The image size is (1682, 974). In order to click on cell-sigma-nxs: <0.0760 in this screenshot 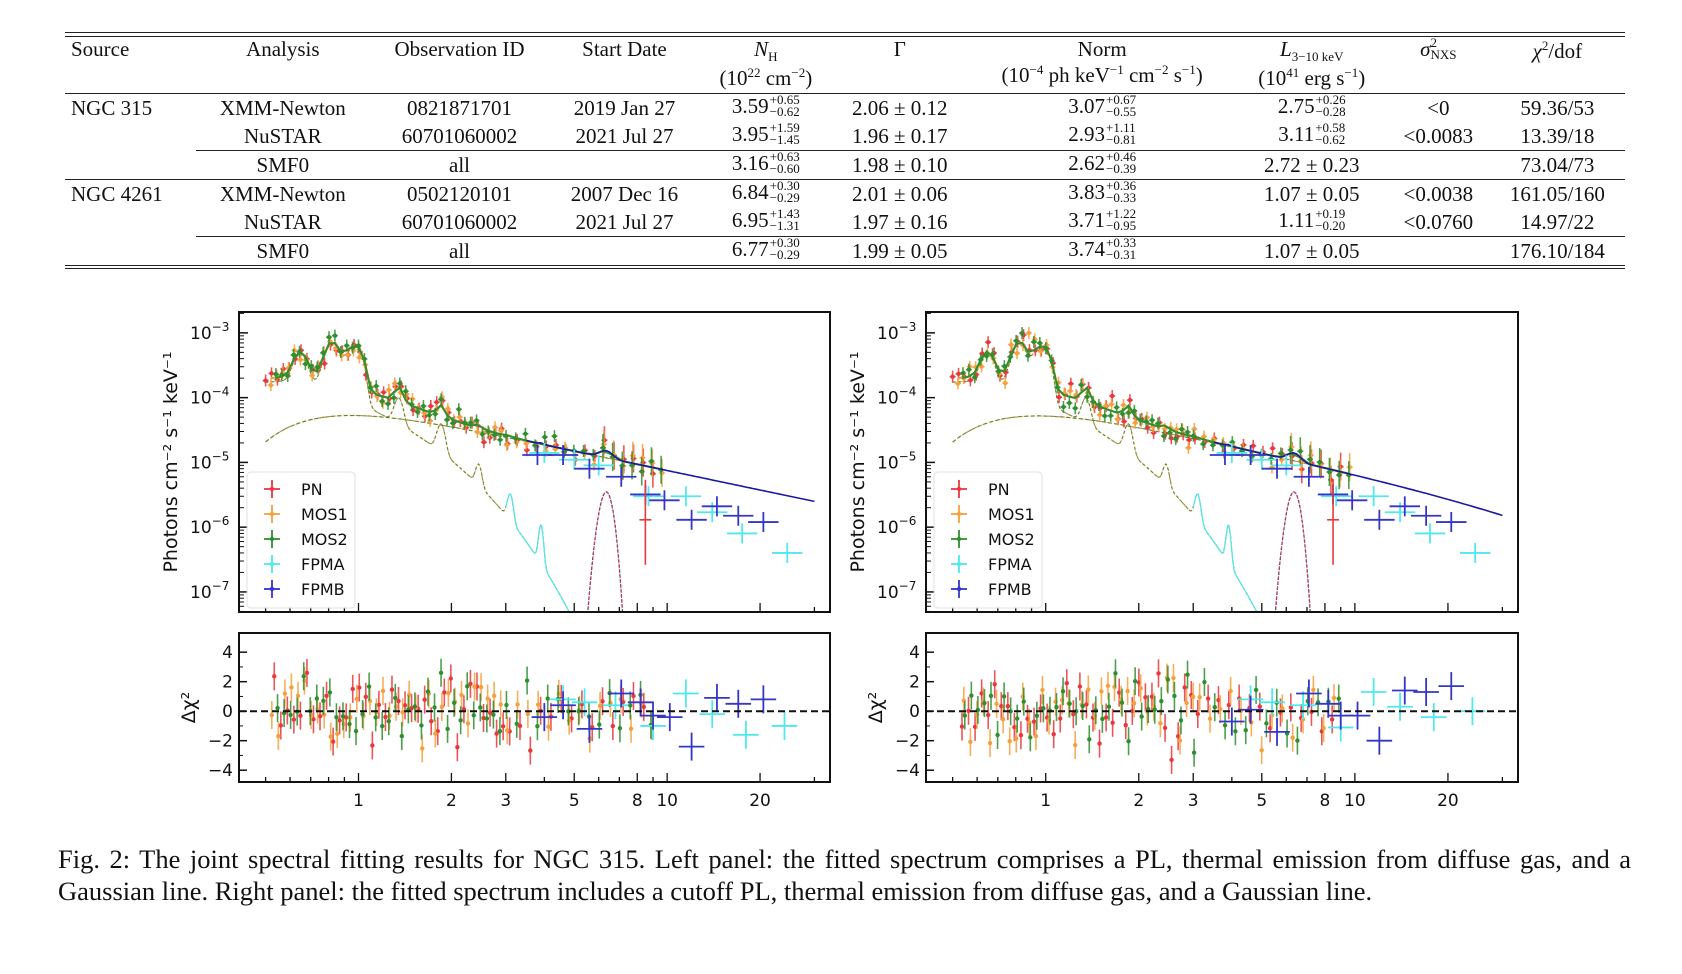, I will do `click(1438, 221)`.